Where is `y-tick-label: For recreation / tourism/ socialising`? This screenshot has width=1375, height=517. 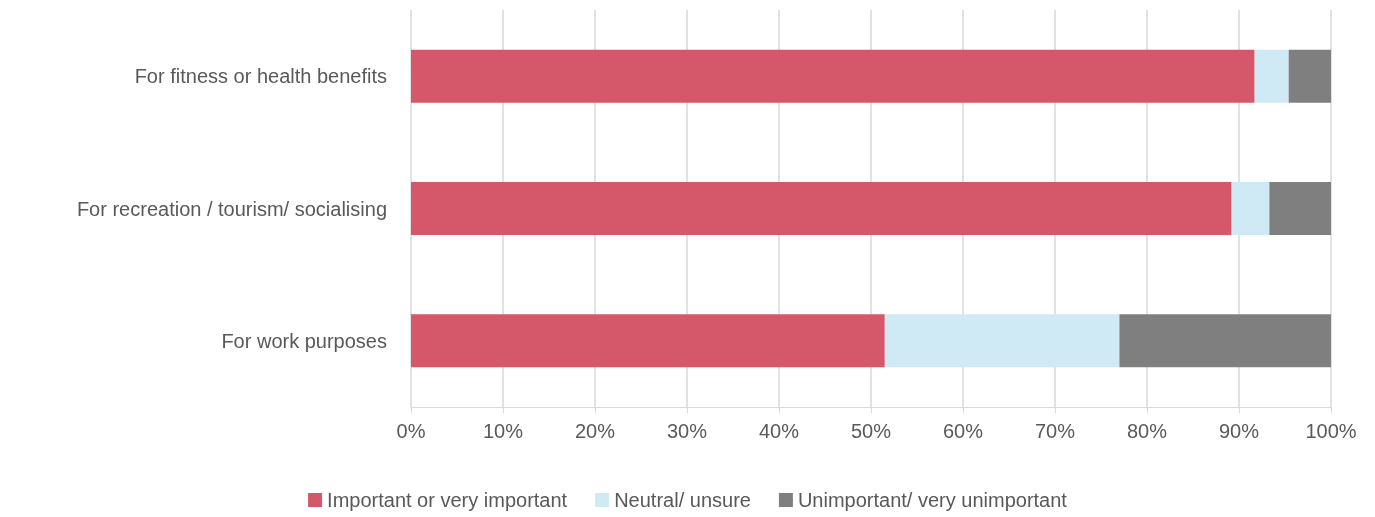 y-tick-label: For recreation / tourism/ socialising is located at coordinates (231, 208).